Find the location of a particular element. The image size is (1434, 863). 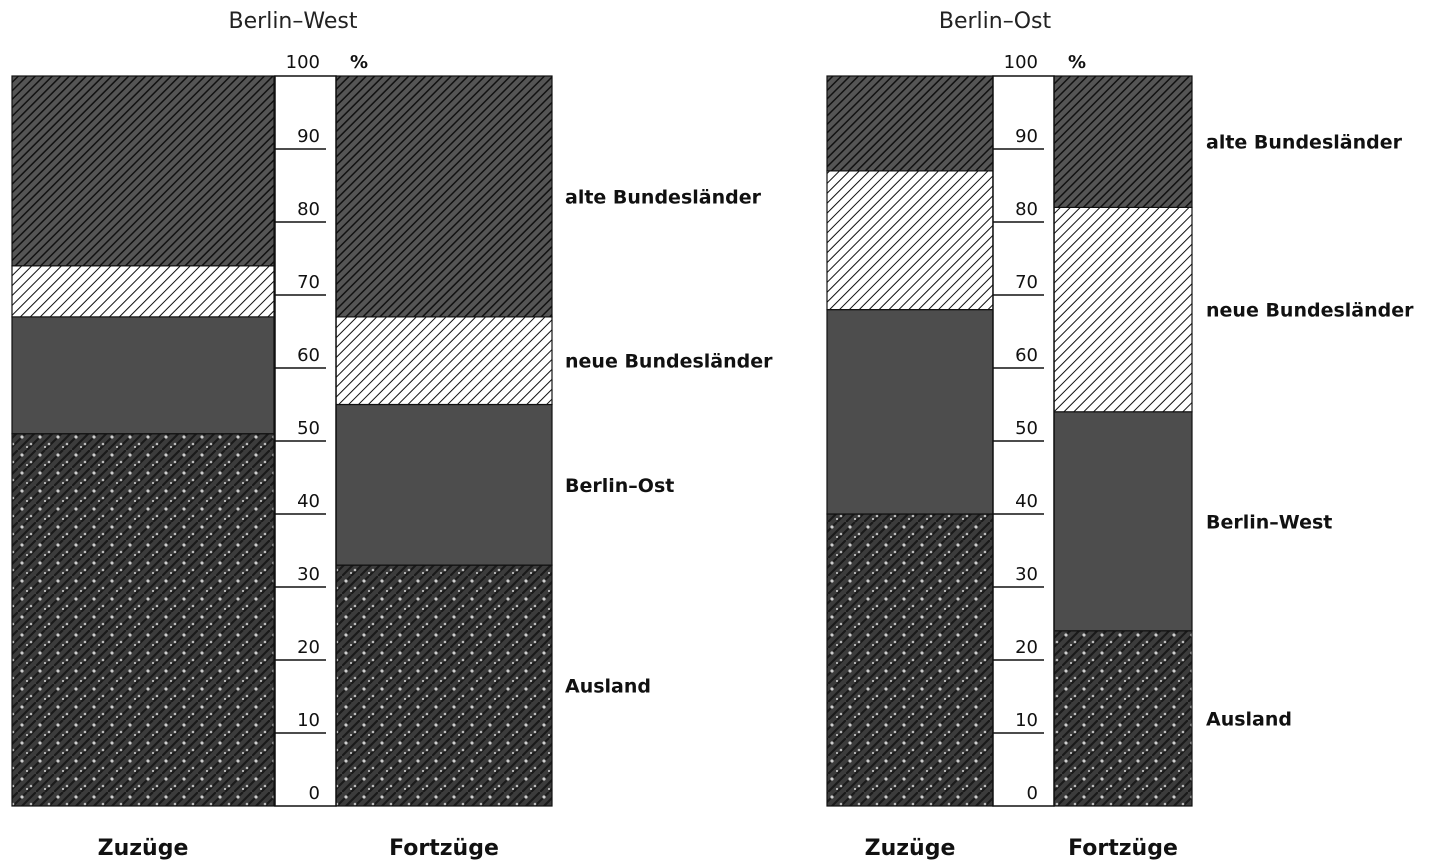

series-label-berlin-west: Berlin–West is located at coordinates (1269, 522).